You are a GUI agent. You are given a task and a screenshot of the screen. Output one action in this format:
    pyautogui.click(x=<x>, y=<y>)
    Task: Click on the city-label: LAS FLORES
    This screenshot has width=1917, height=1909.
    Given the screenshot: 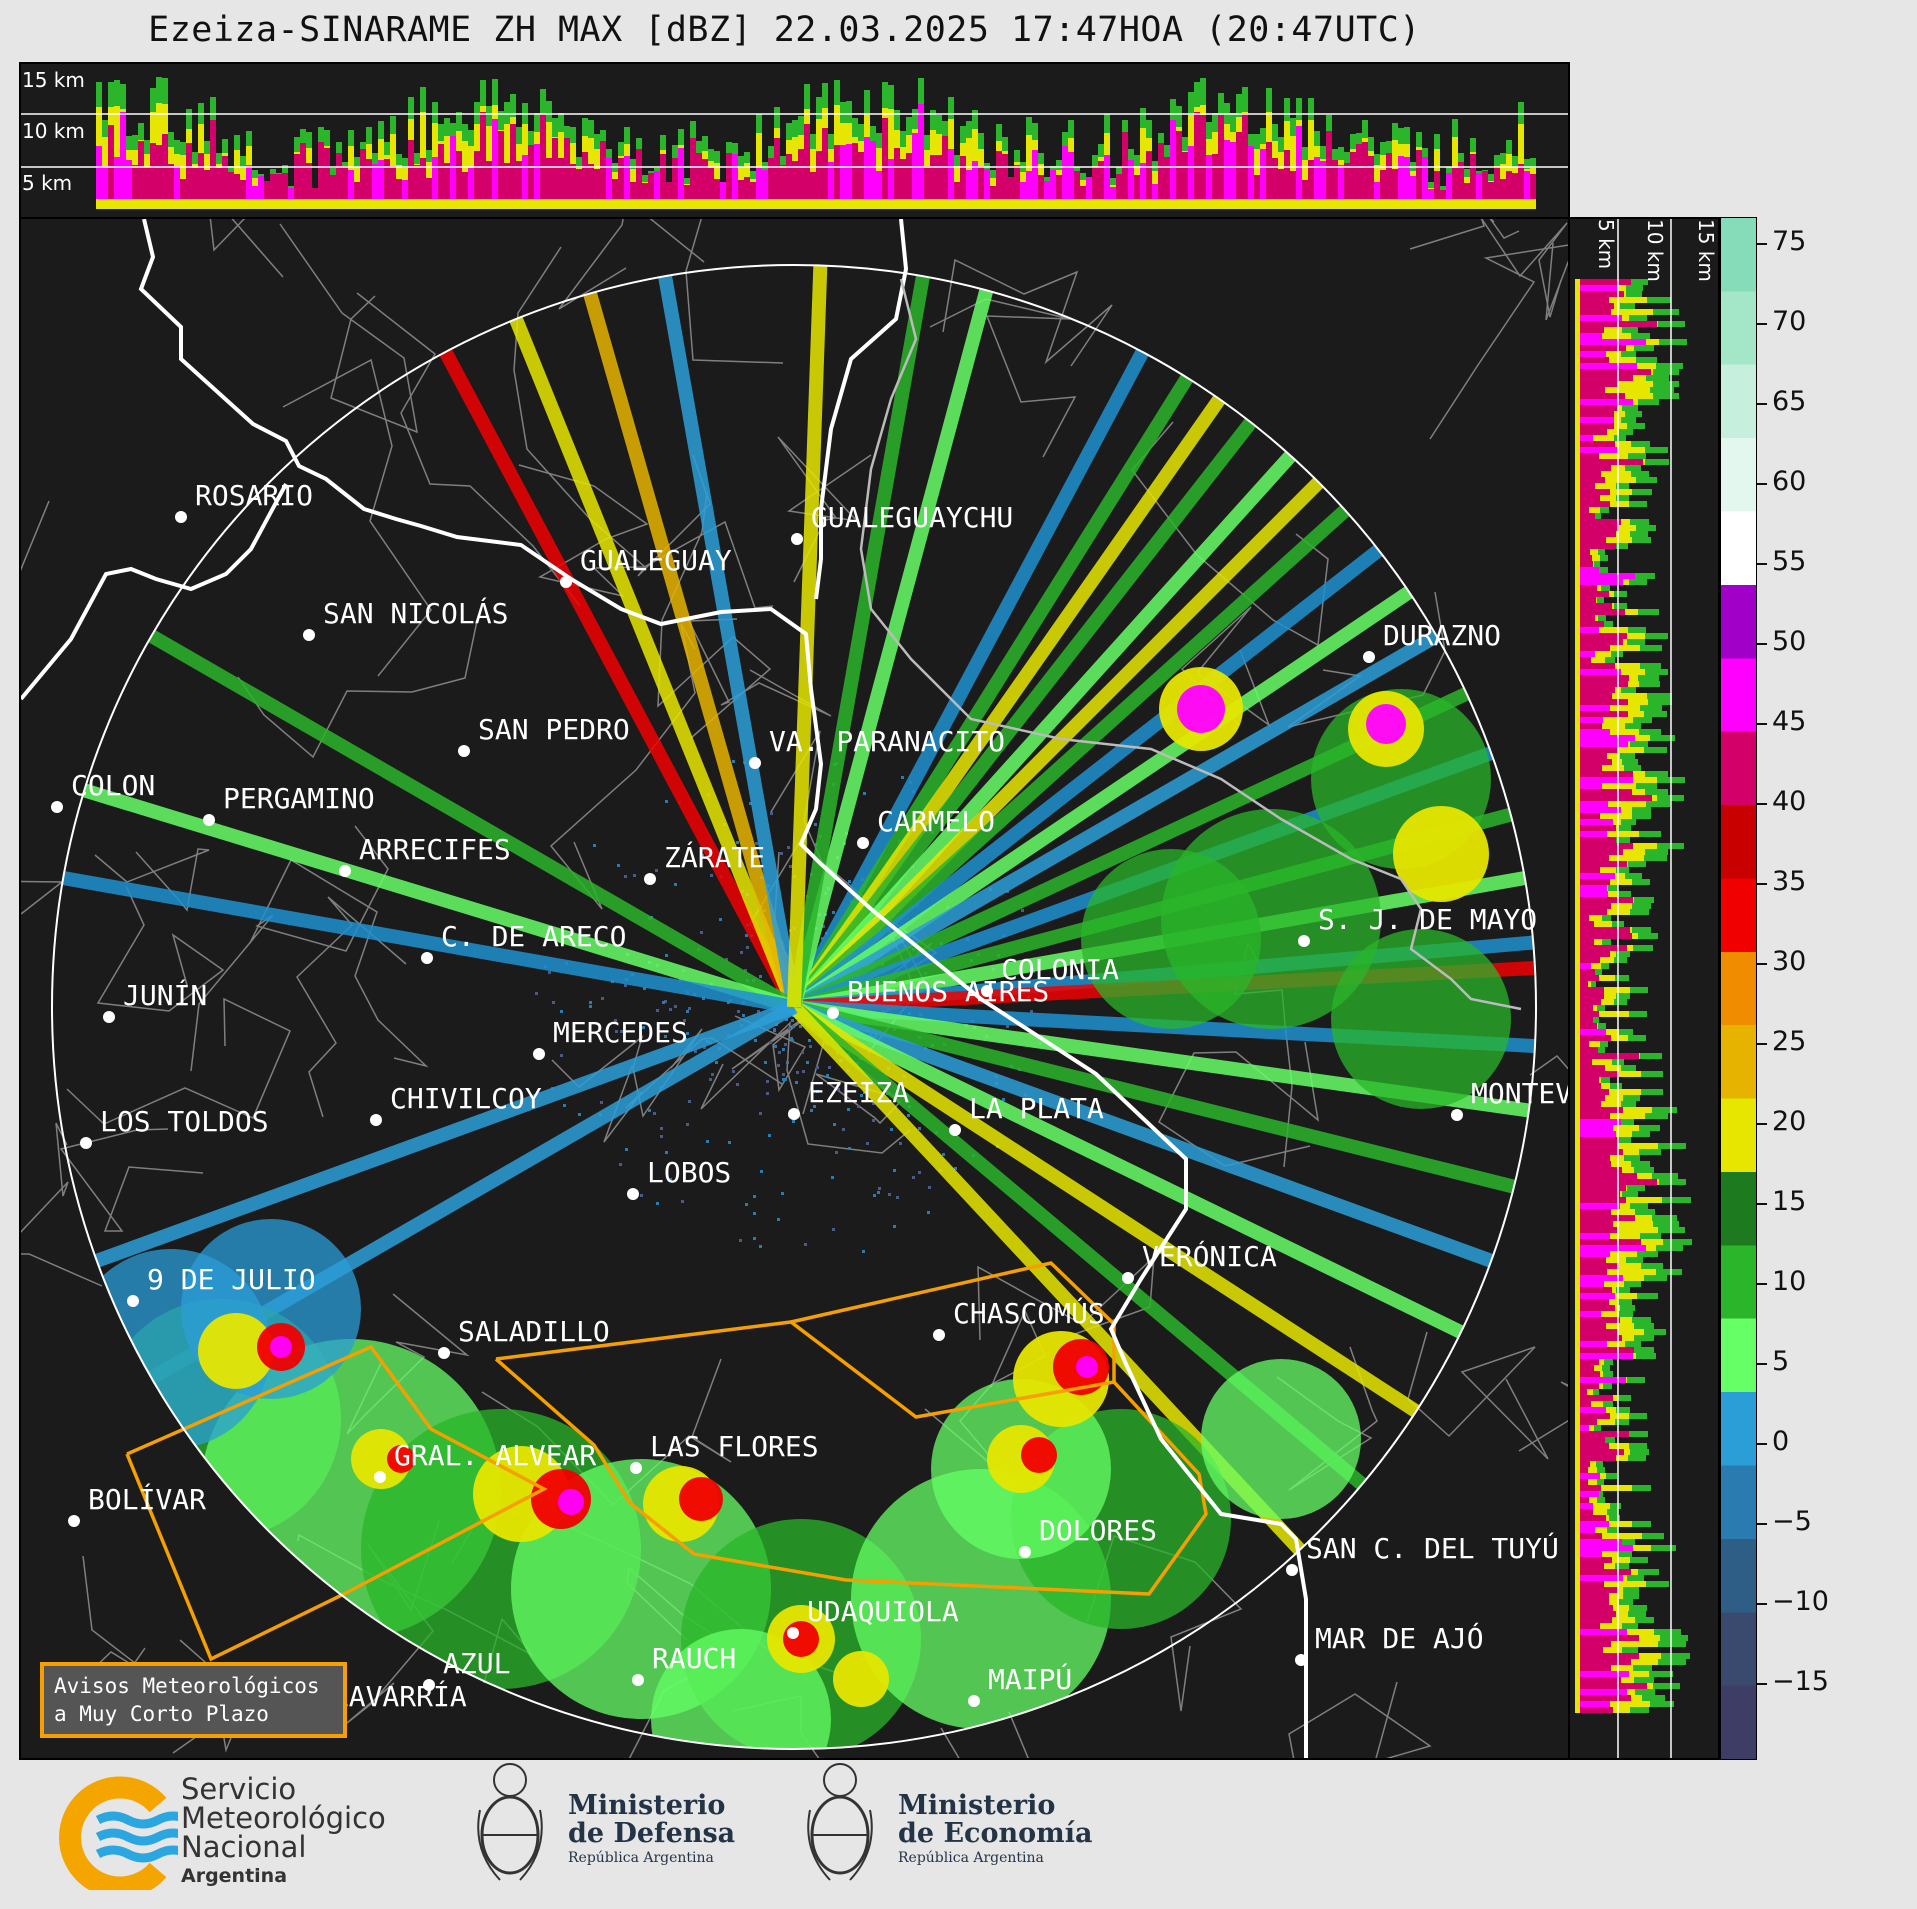 What is the action you would take?
    pyautogui.click(x=734, y=1446)
    